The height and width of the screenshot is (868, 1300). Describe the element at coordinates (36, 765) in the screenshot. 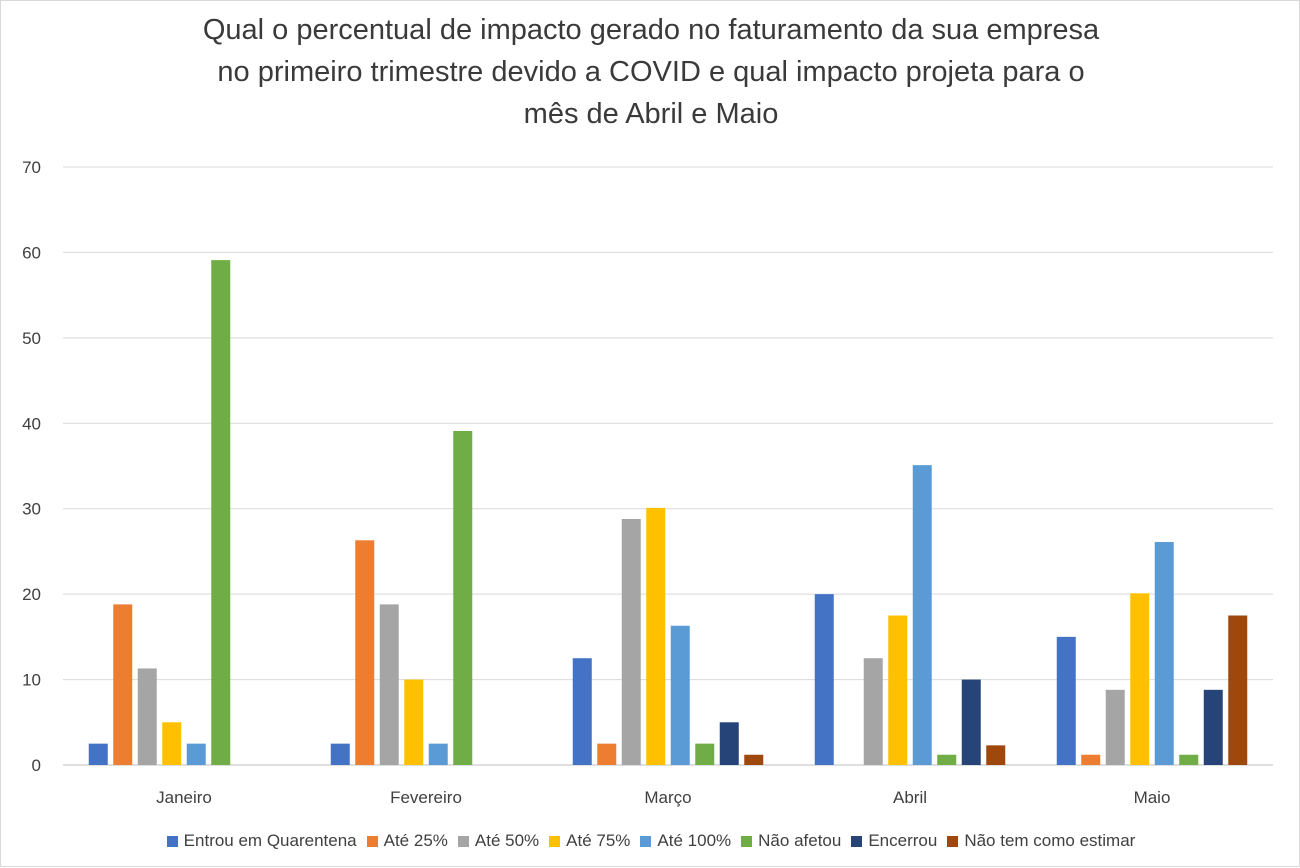

I see `y-tick-label: 0` at that location.